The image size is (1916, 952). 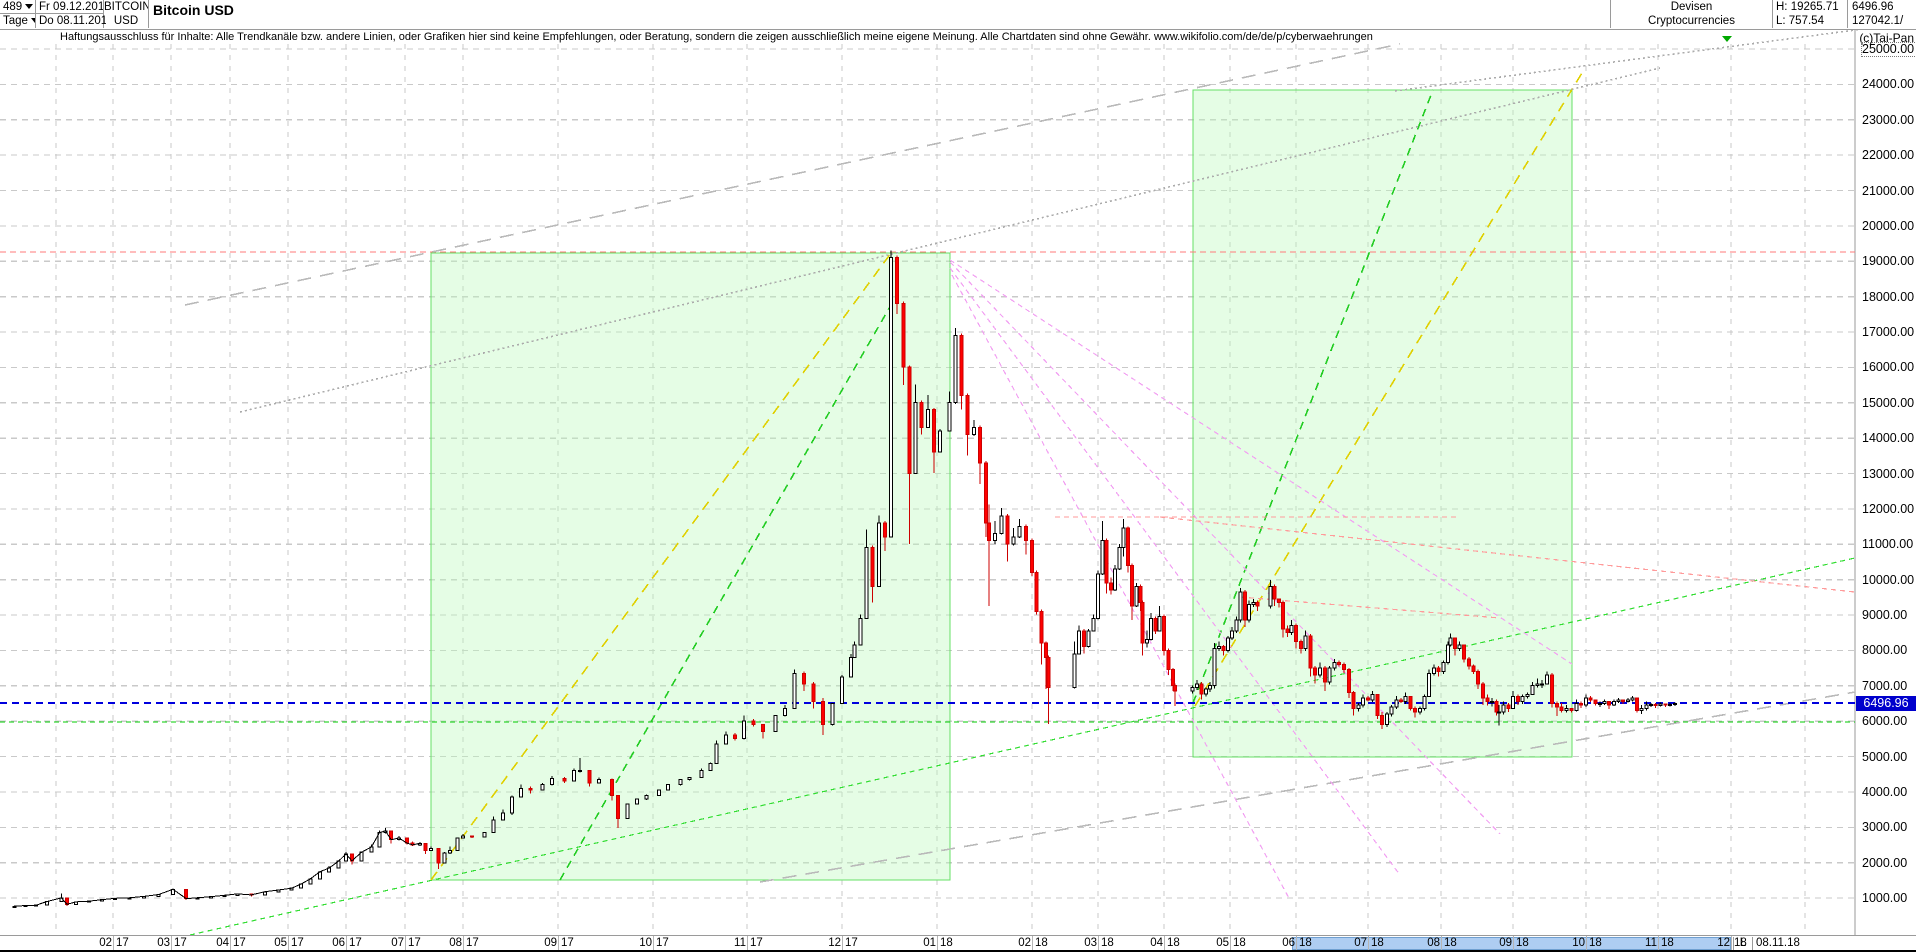 I want to click on last-price-cell: 6496.96 127042.1/, so click(x=1882, y=14).